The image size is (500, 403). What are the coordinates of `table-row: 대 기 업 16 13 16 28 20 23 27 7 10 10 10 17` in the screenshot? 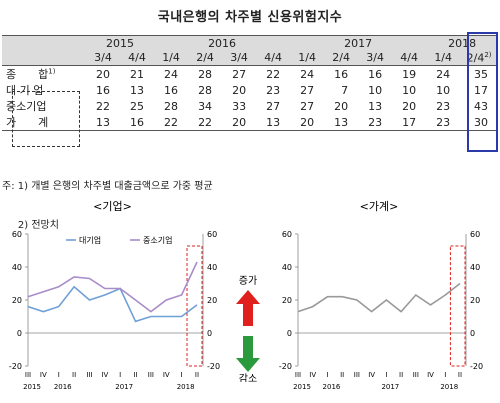 It's located at (250, 90).